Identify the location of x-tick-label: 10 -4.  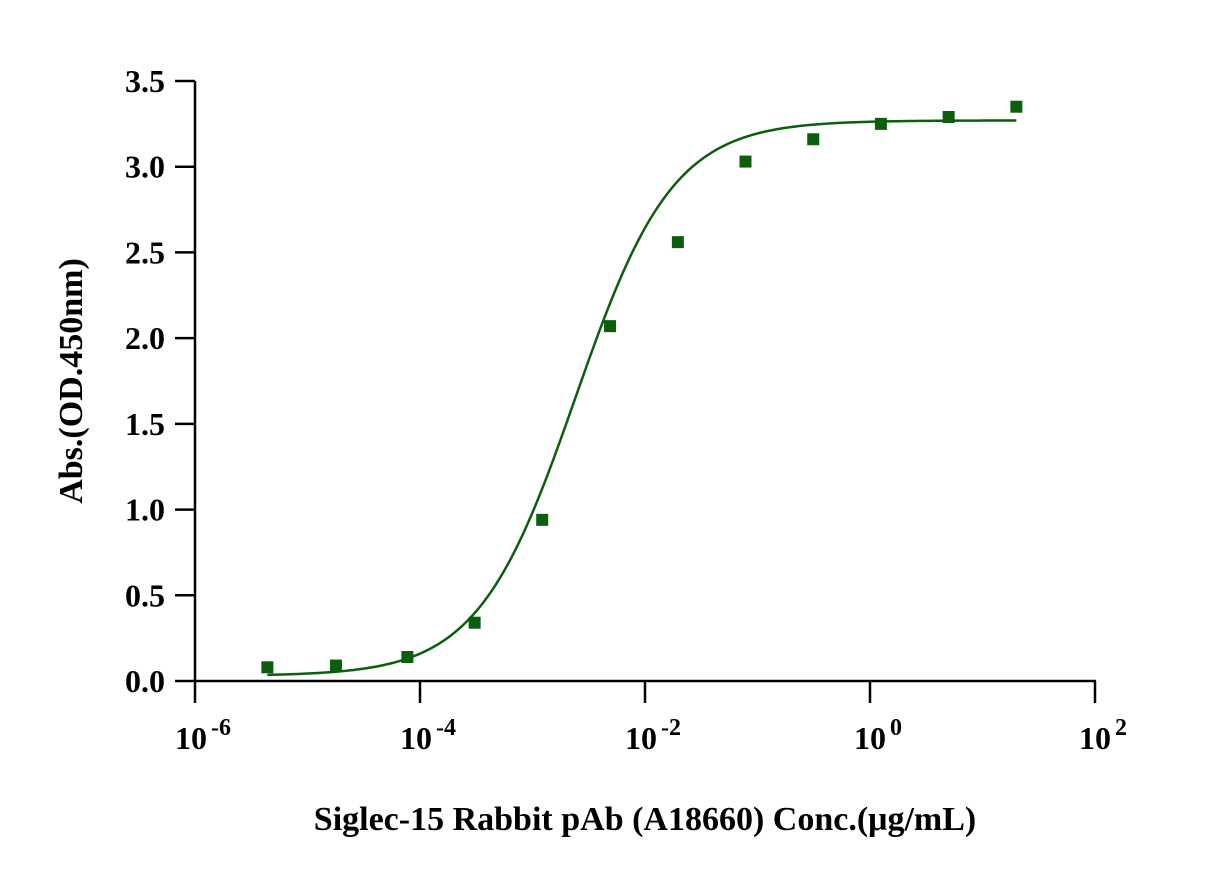
(428, 735).